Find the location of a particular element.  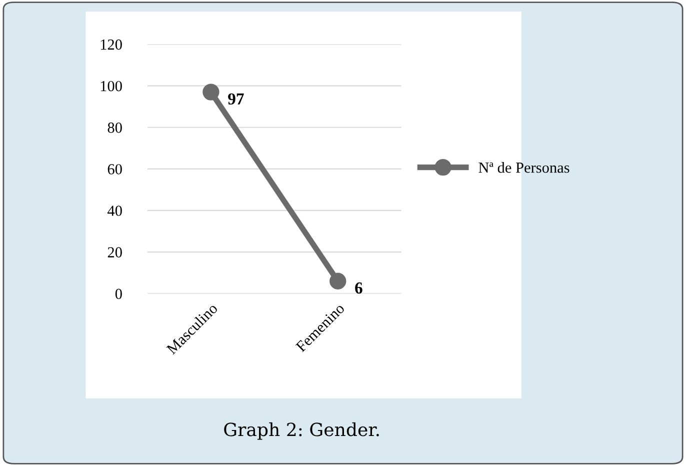

y-tick-label: 80 is located at coordinates (115, 127).